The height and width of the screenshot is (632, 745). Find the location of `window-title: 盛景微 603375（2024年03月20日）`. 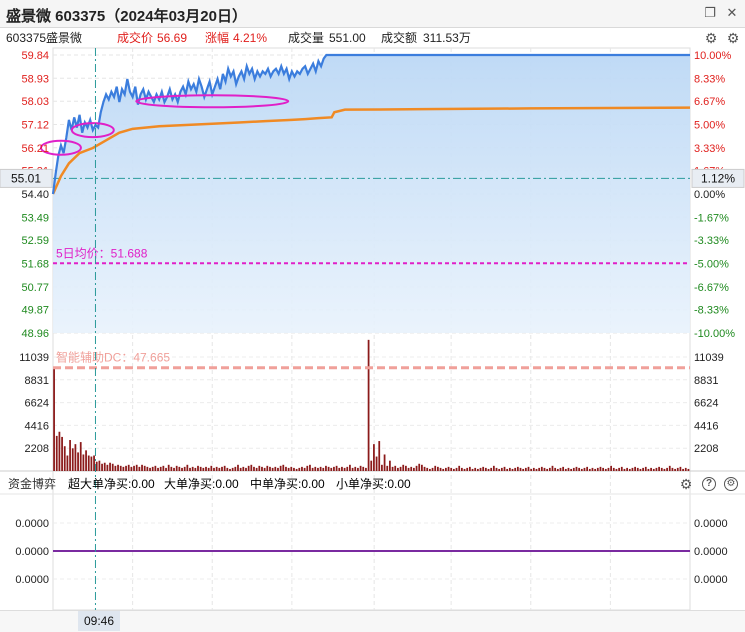

window-title: 盛景微 603375（2024年03月20日） is located at coordinates (126, 16).